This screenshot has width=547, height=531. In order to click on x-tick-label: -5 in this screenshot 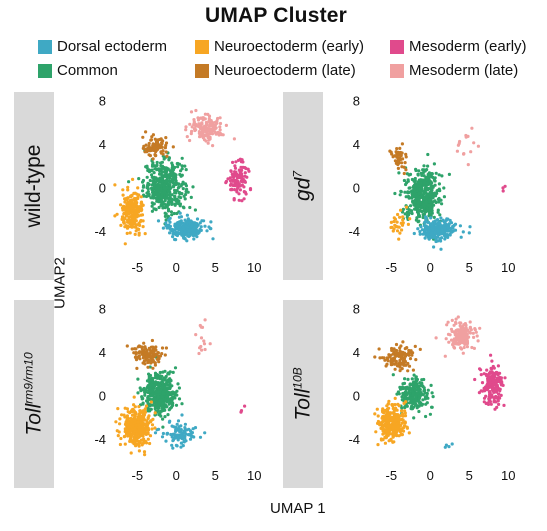, I will do `click(138, 267)`.